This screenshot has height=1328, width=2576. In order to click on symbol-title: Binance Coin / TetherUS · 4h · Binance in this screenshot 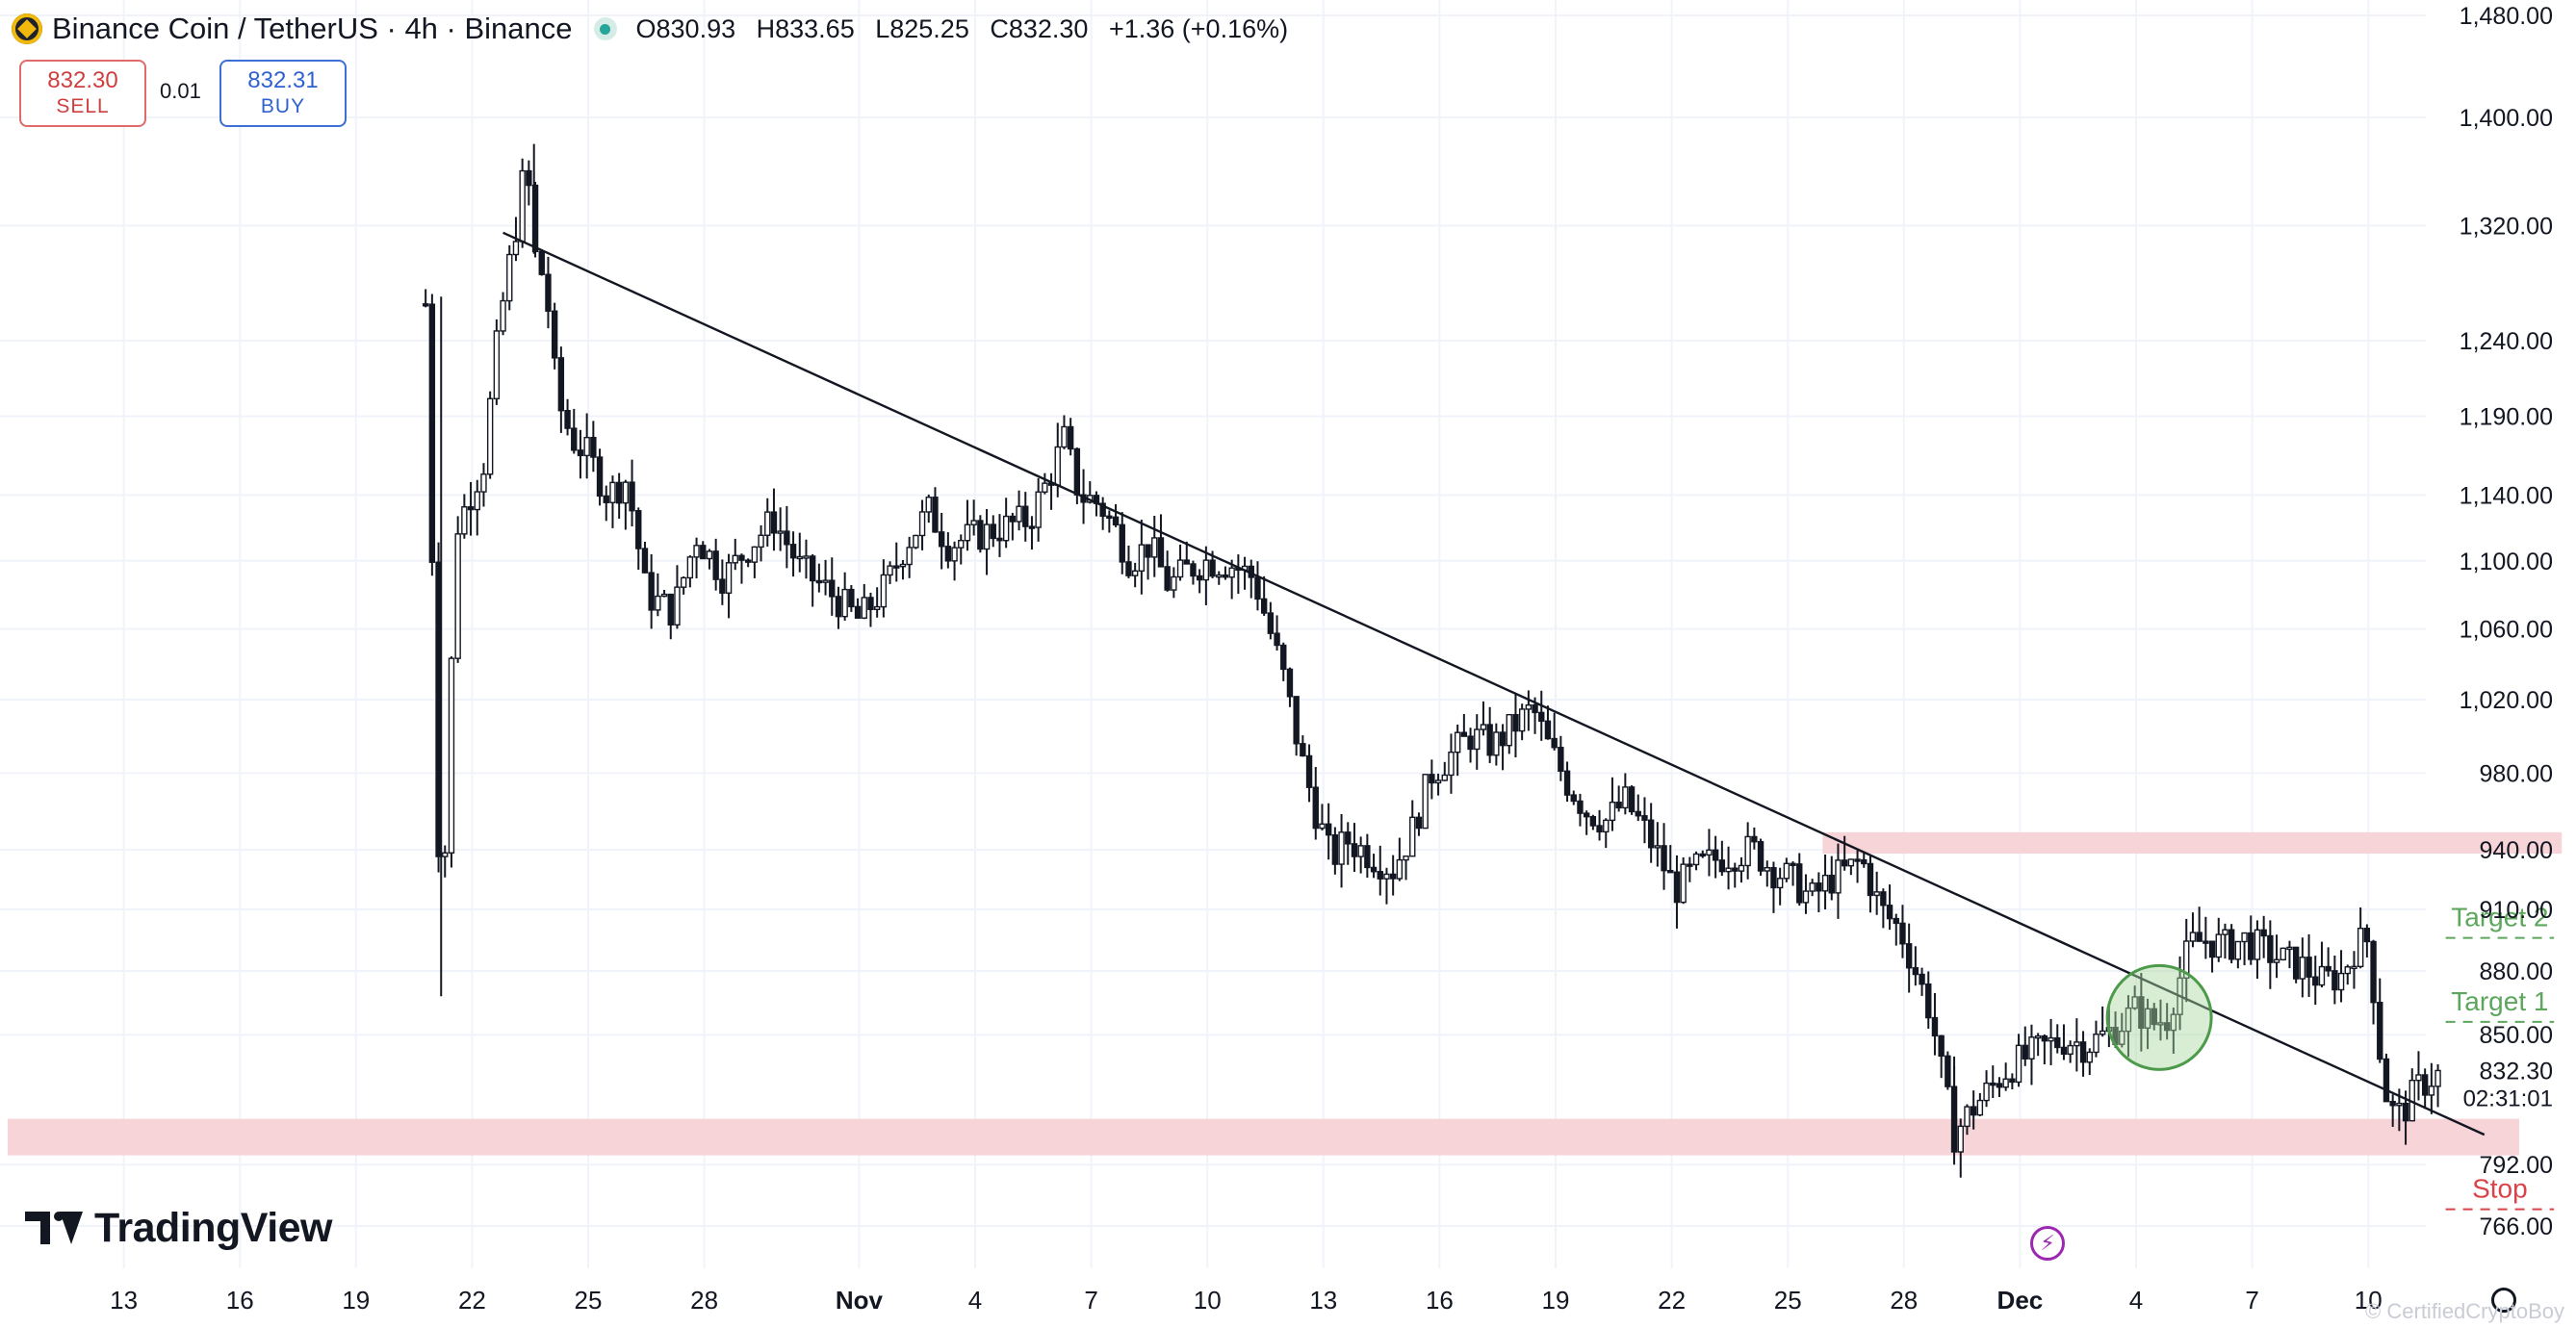, I will do `click(312, 29)`.